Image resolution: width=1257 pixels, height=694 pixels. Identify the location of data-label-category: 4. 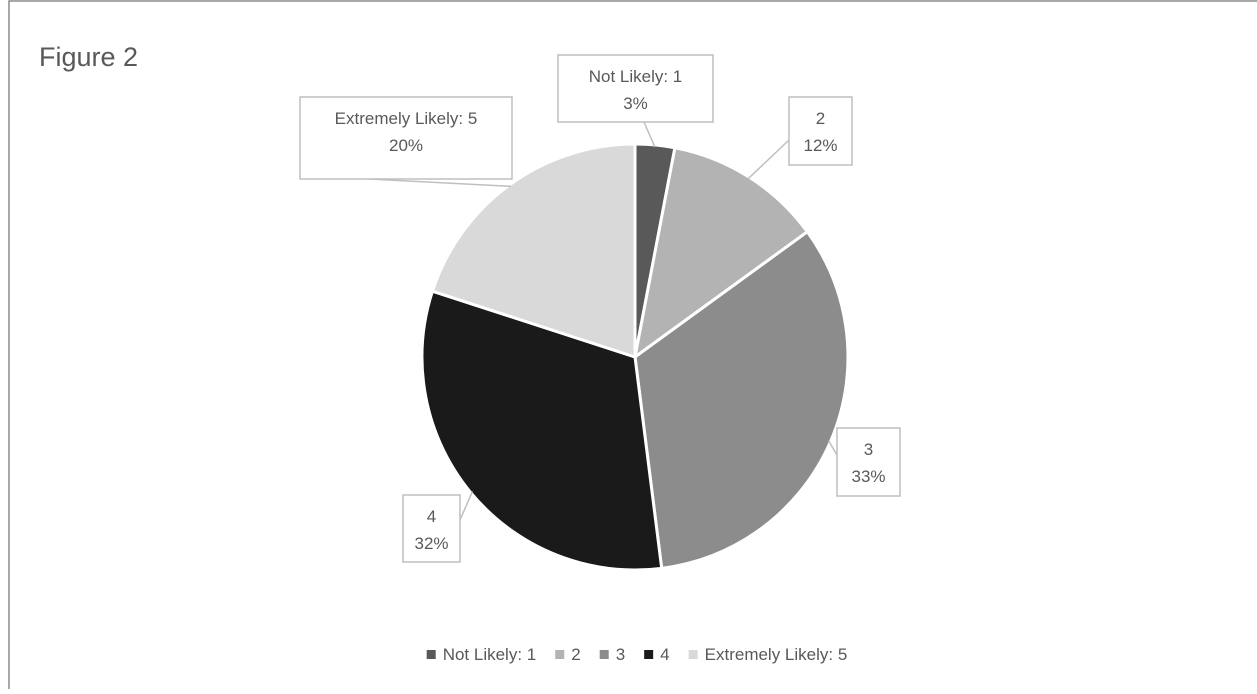
(431, 516).